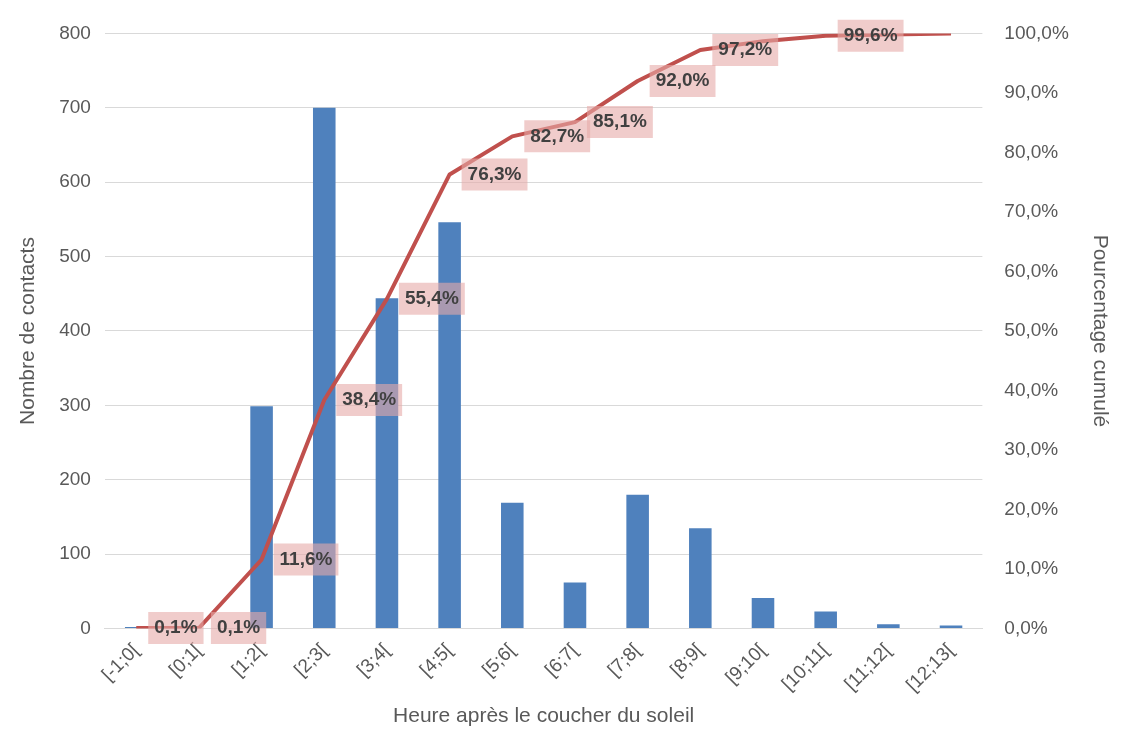 This screenshot has height=745, width=1128. I want to click on y2-tick-label: 100,0%, so click(1036, 32).